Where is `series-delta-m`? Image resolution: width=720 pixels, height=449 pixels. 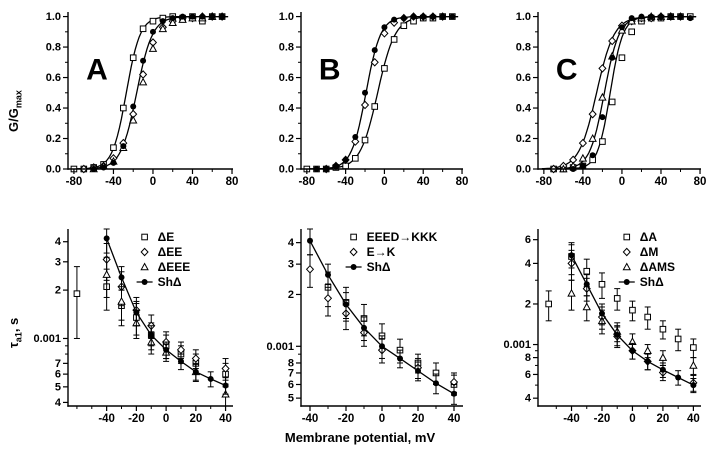 series-delta-m is located at coordinates (617, 93).